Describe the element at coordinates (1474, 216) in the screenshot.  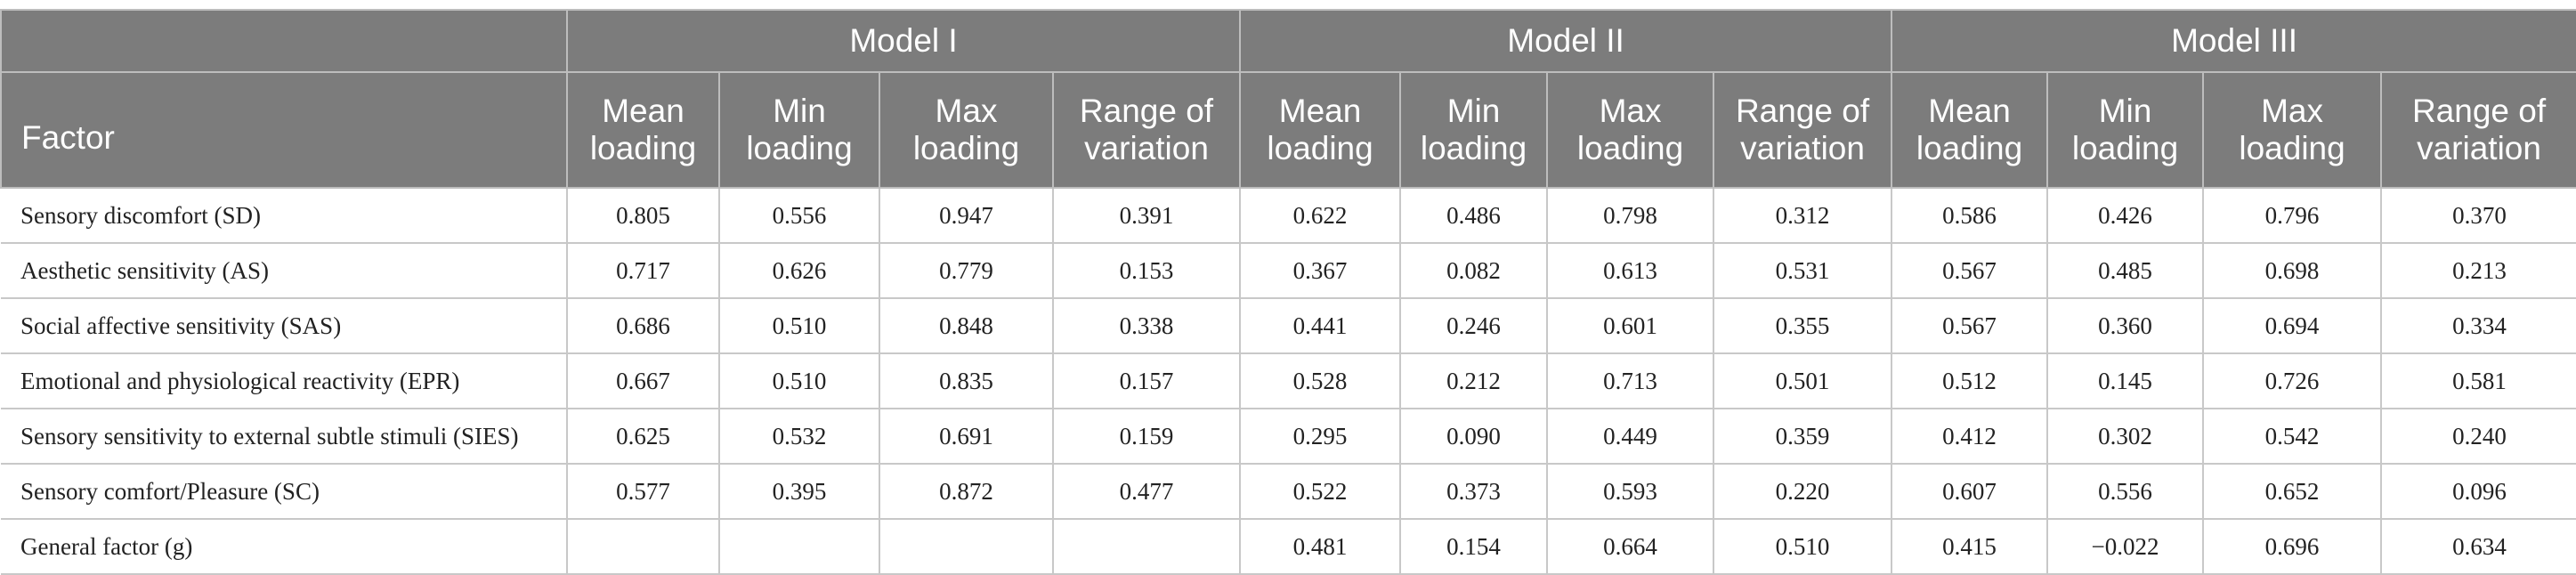
I see `value-cell: 0.486` at that location.